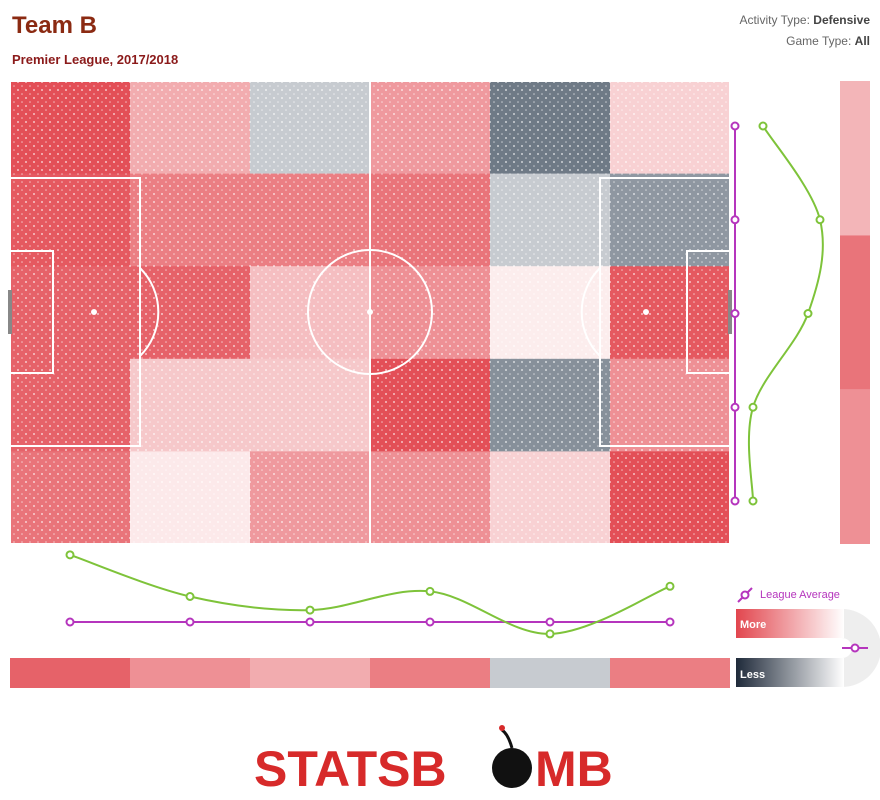  What do you see at coordinates (502, 728) in the screenshot?
I see `logo-spark-icon` at bounding box center [502, 728].